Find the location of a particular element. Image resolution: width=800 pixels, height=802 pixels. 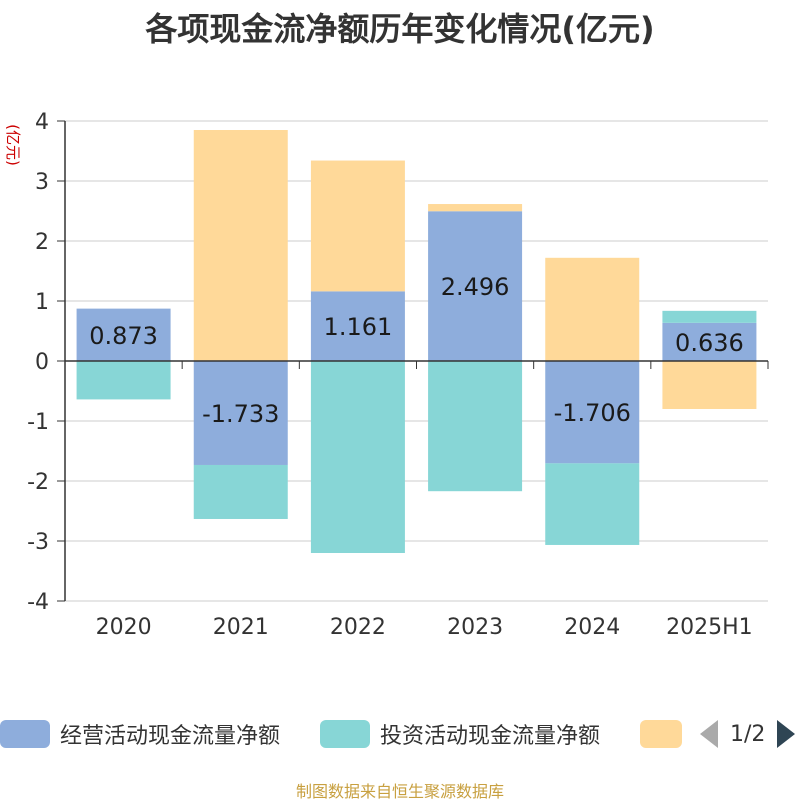

legend: 经营活动现金流量净额 投资活动现金流量净额 1/2 is located at coordinates (400, 734).